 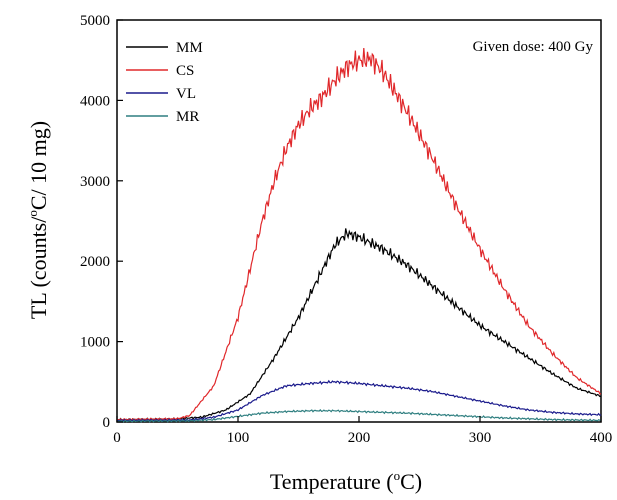 What do you see at coordinates (38, 267) in the screenshot?
I see `y-axis-title-main: TL (counts/` at bounding box center [38, 267].